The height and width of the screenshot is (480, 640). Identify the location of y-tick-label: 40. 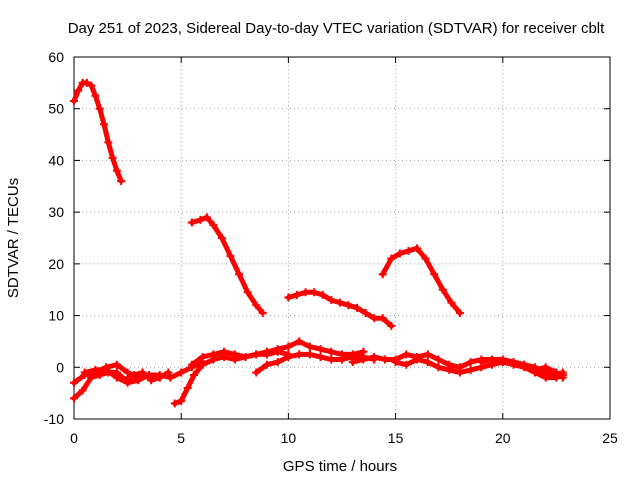
(56, 160).